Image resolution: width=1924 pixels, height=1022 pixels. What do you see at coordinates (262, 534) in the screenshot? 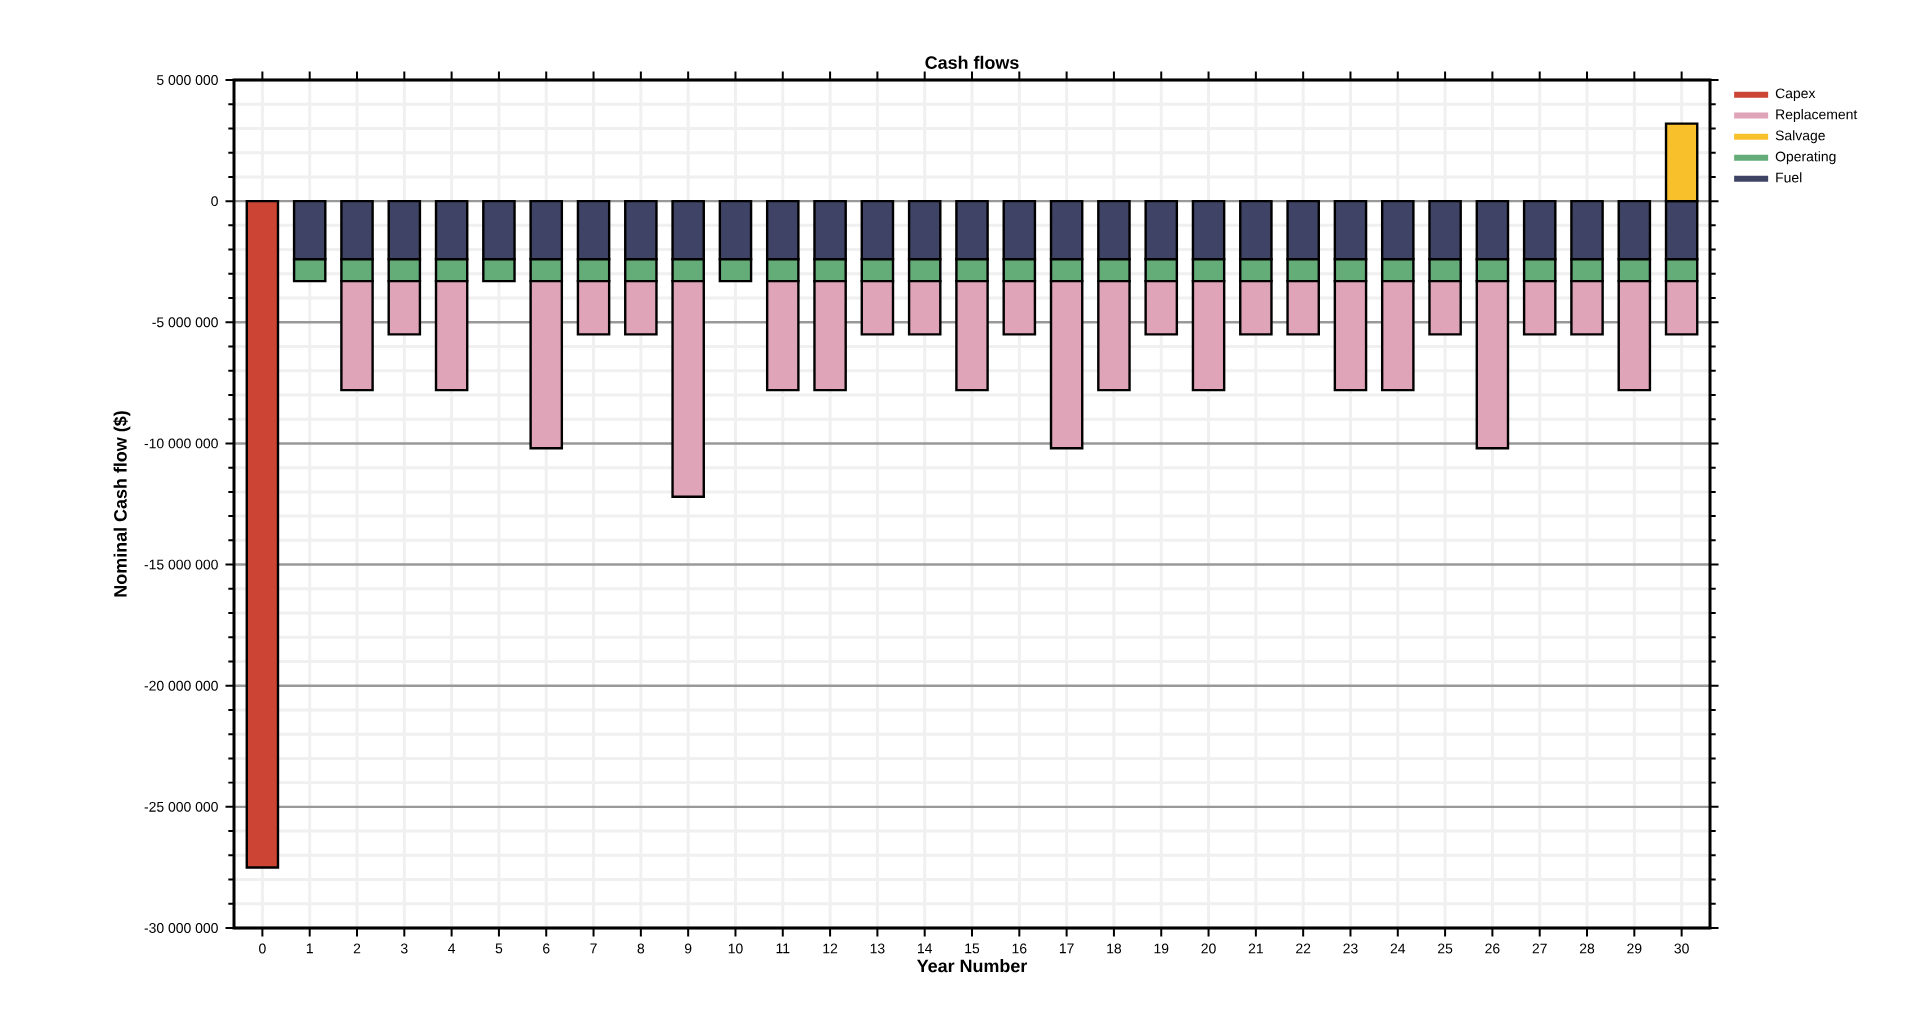
I see `bar` at bounding box center [262, 534].